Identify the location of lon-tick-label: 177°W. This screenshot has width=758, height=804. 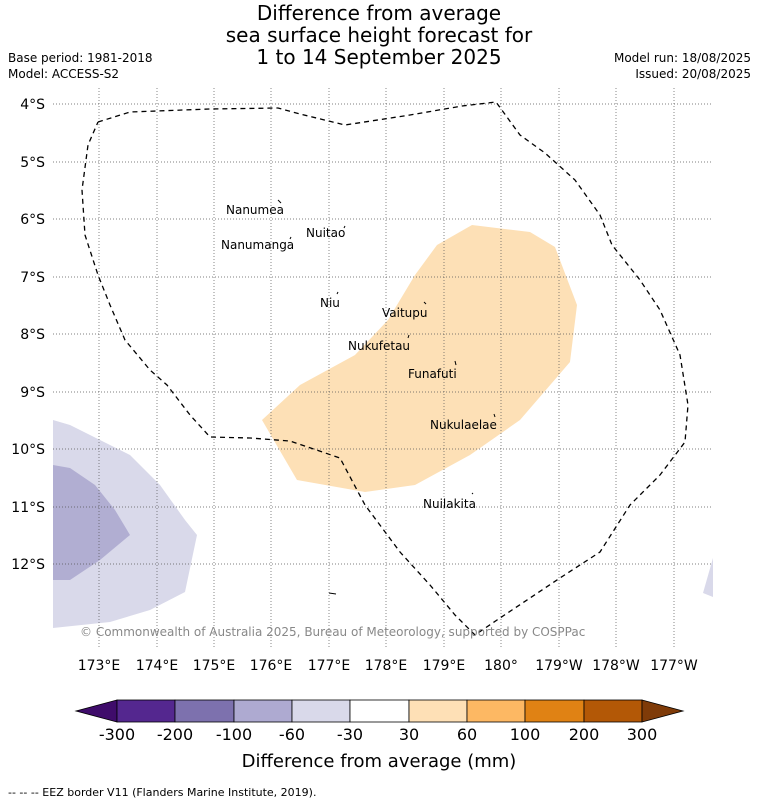
(674, 666).